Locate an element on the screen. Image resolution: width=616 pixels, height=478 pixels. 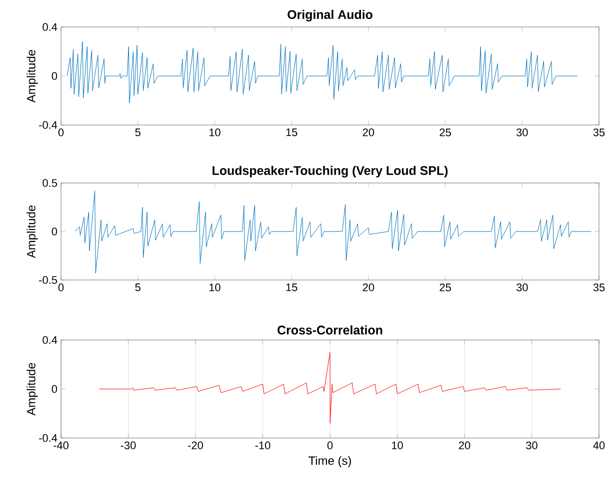
x-tick-label: -20 is located at coordinates (195, 446).